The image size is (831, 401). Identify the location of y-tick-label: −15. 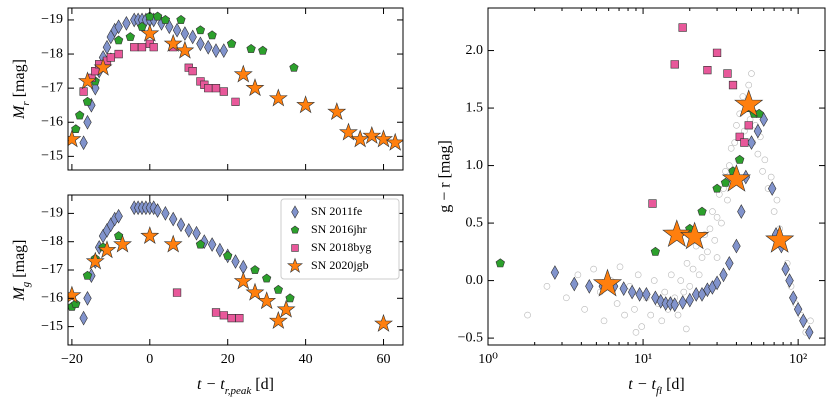
(52, 326).